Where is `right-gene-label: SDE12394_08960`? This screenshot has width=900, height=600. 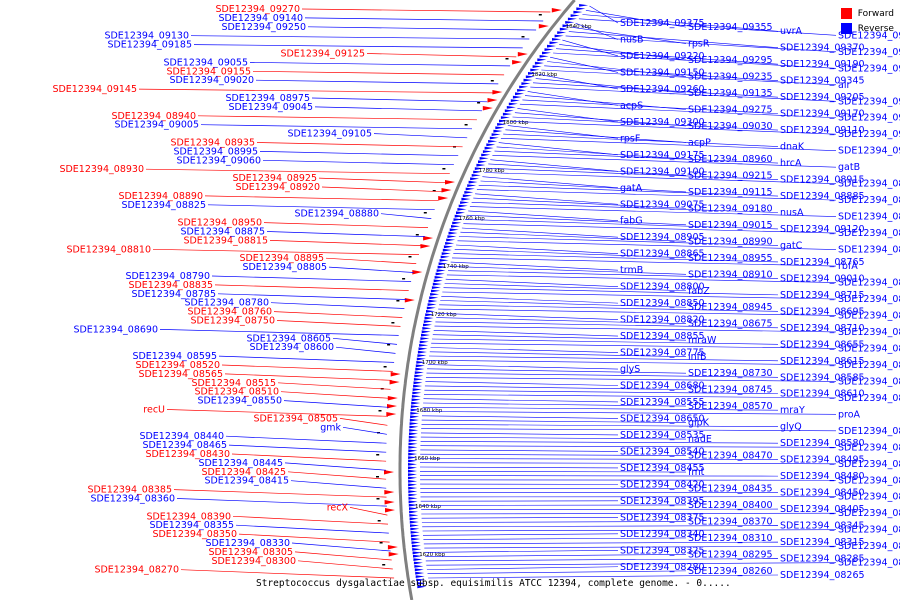 right-gene-label: SDE12394_08960 is located at coordinates (730, 159).